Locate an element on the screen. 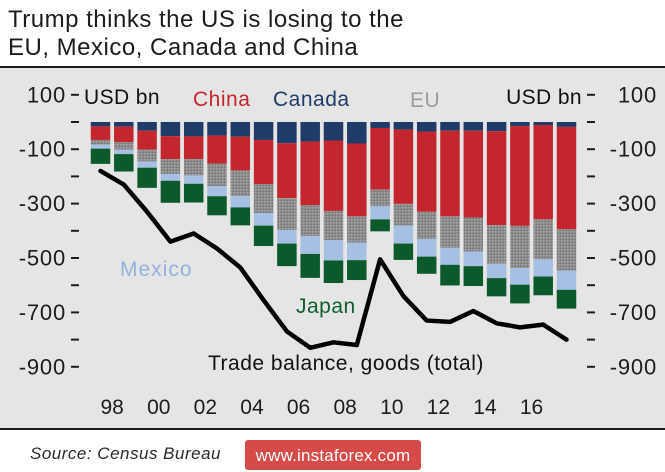  bar-segment-eu-2016 is located at coordinates (543, 239).